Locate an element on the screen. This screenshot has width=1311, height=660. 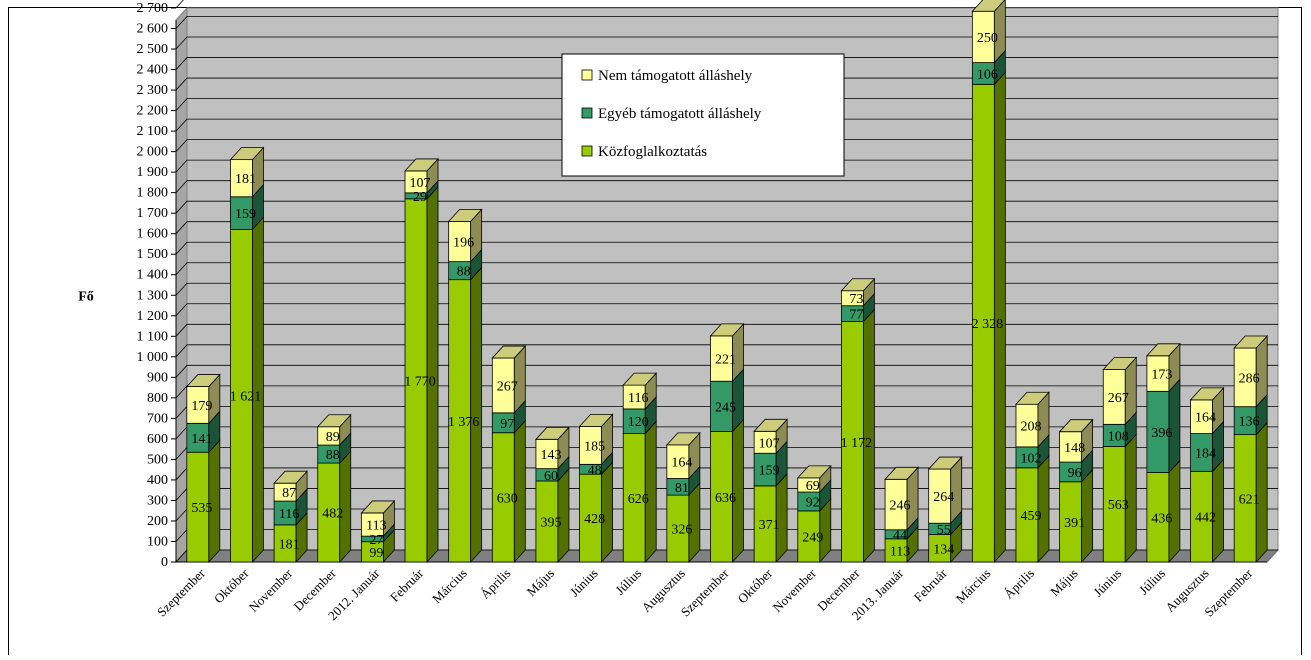
data-label: 267 is located at coordinates (1118, 398).